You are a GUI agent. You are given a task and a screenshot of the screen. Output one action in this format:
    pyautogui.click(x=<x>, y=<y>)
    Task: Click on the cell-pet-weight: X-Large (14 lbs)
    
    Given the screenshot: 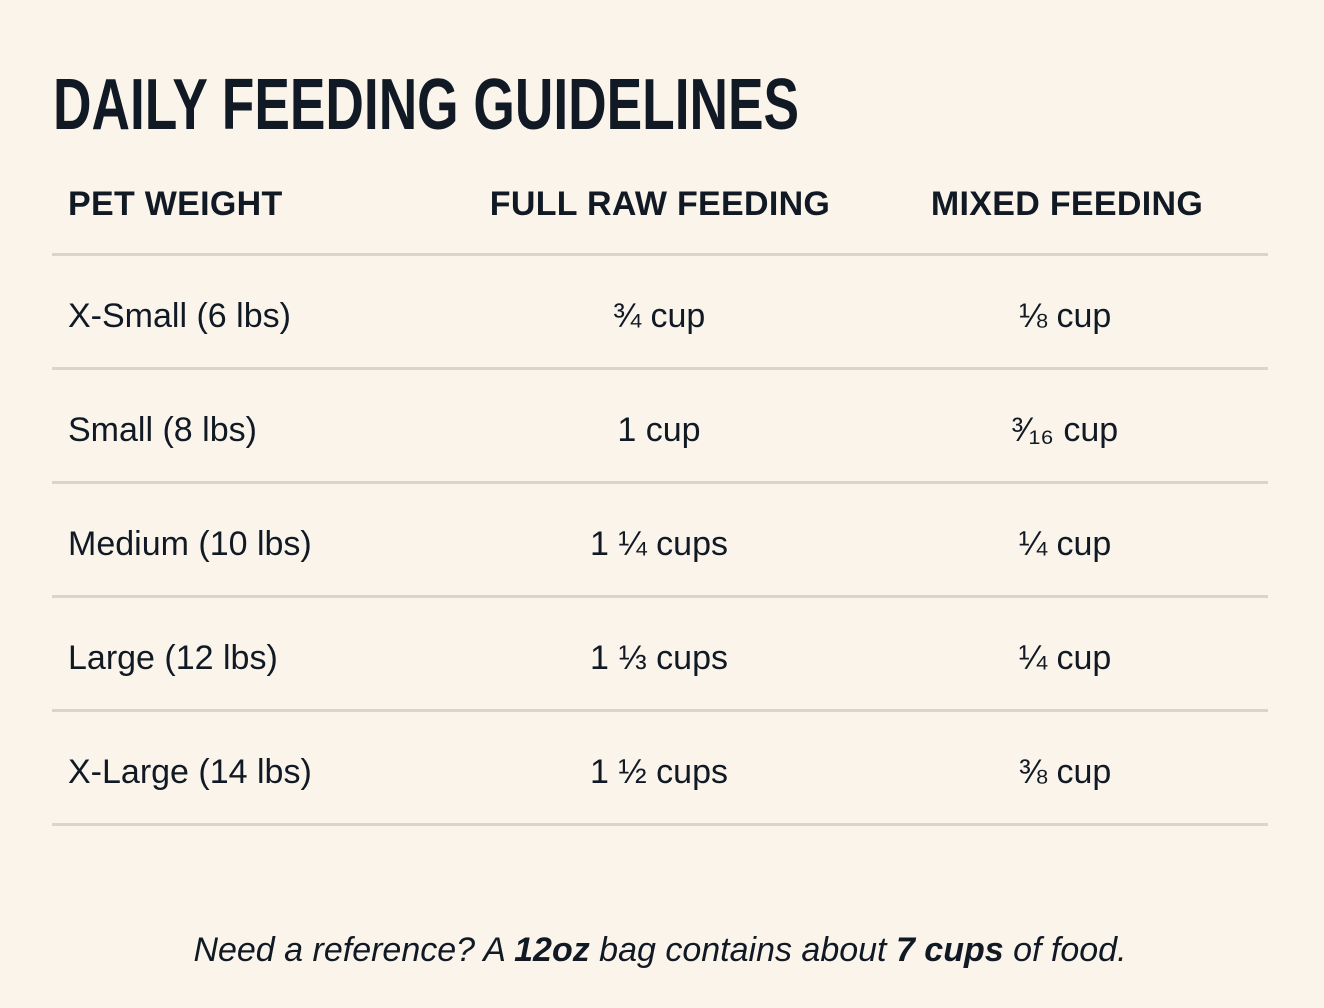 What is the action you would take?
    pyautogui.click(x=190, y=772)
    